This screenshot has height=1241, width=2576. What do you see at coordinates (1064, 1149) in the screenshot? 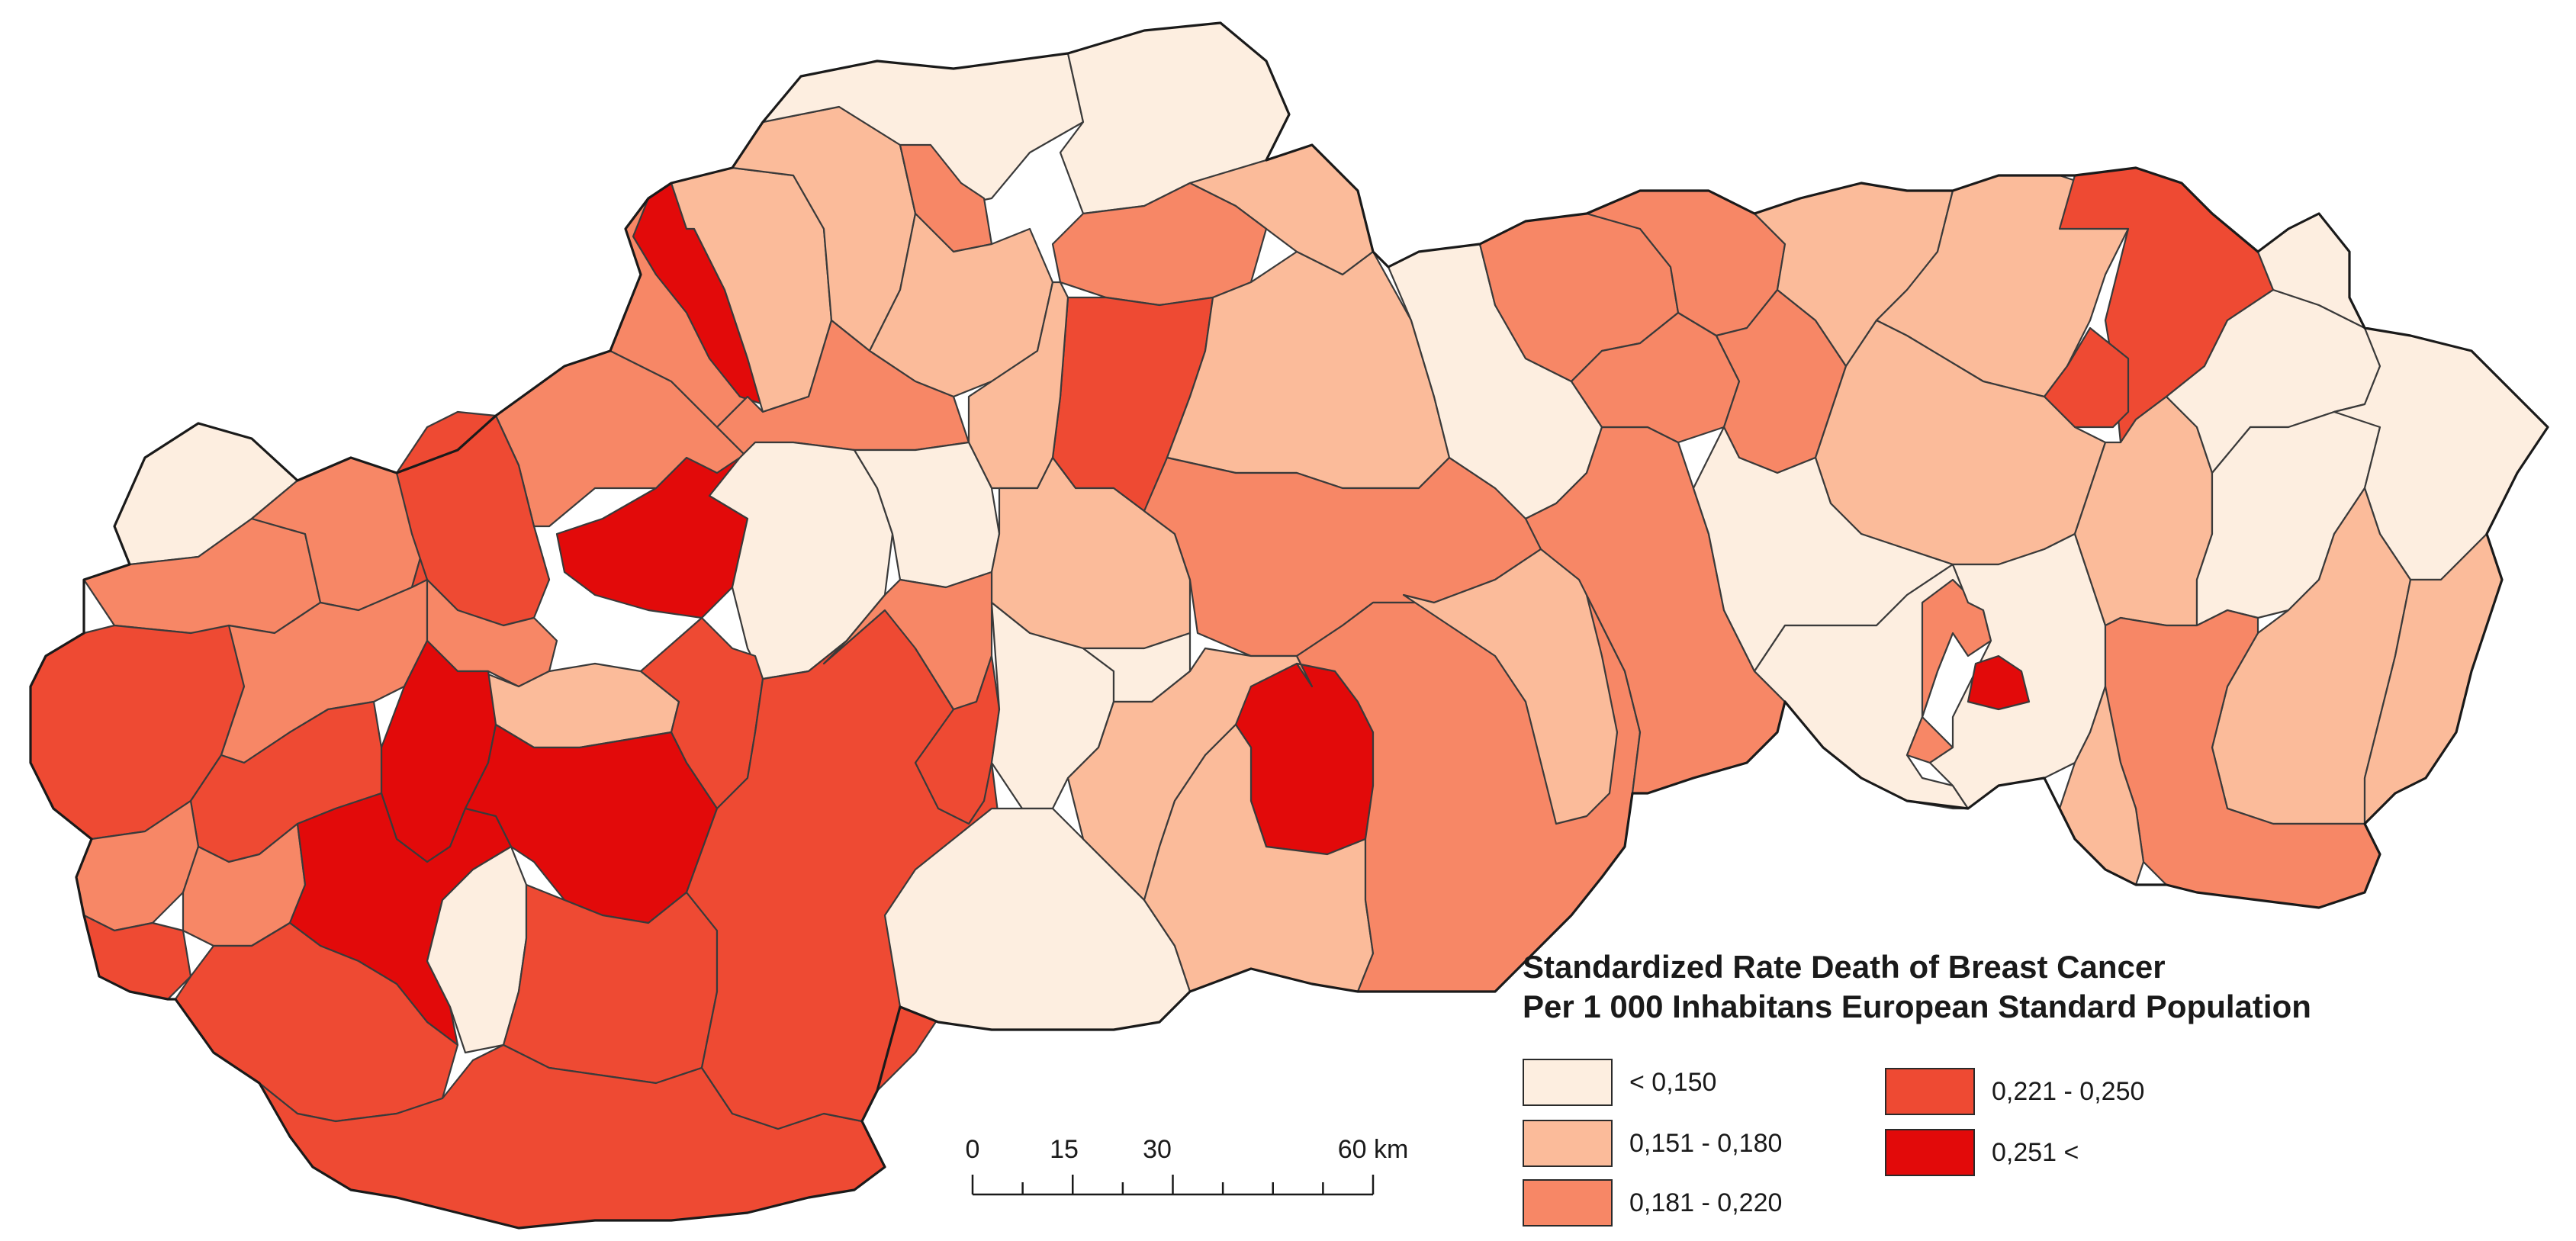
I see `scale-label-15: 15` at bounding box center [1064, 1149].